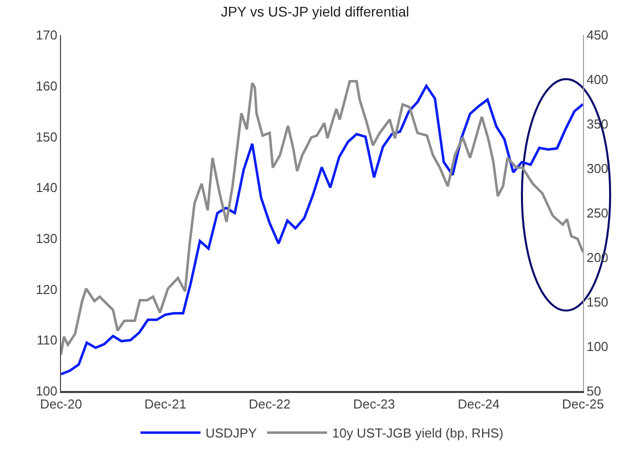  What do you see at coordinates (594, 391) in the screenshot?
I see `y2-tick-label: 50` at bounding box center [594, 391].